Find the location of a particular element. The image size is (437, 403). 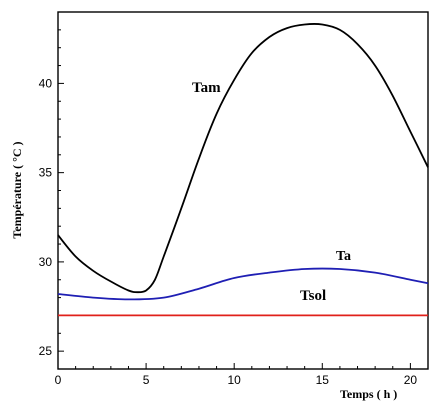

series-line-ta is located at coordinates (243, 284).